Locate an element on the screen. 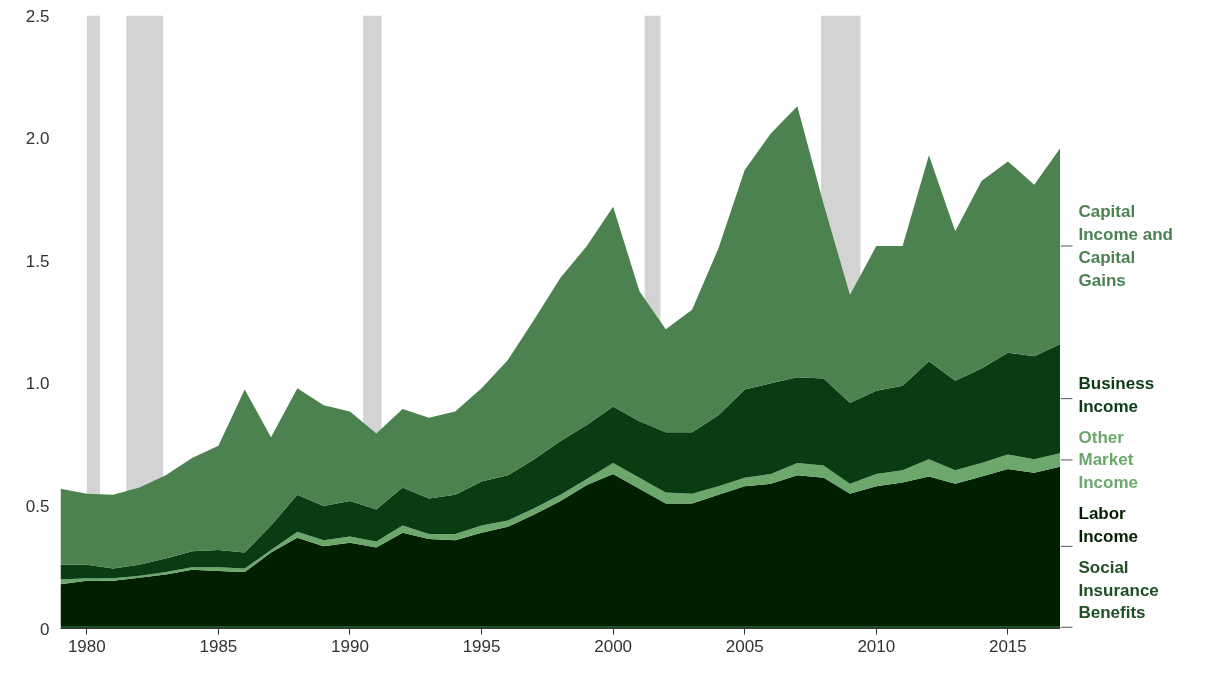  x-tick-label: 1985 is located at coordinates (218, 646).